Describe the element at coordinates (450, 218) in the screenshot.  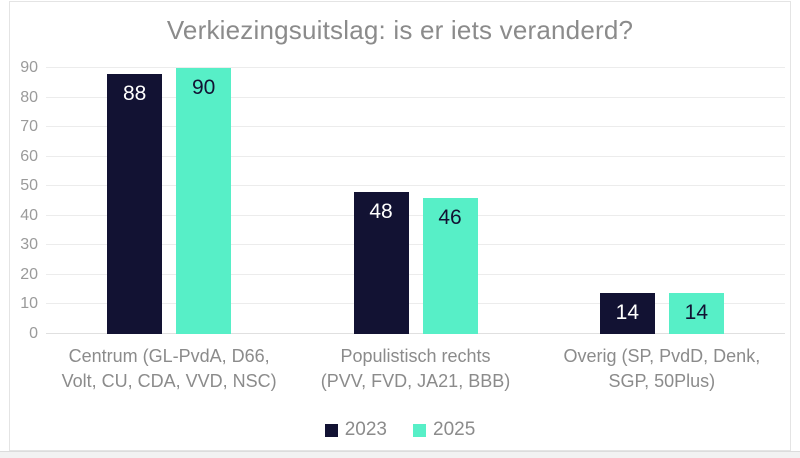
I see `bar-value-label: 46` at that location.